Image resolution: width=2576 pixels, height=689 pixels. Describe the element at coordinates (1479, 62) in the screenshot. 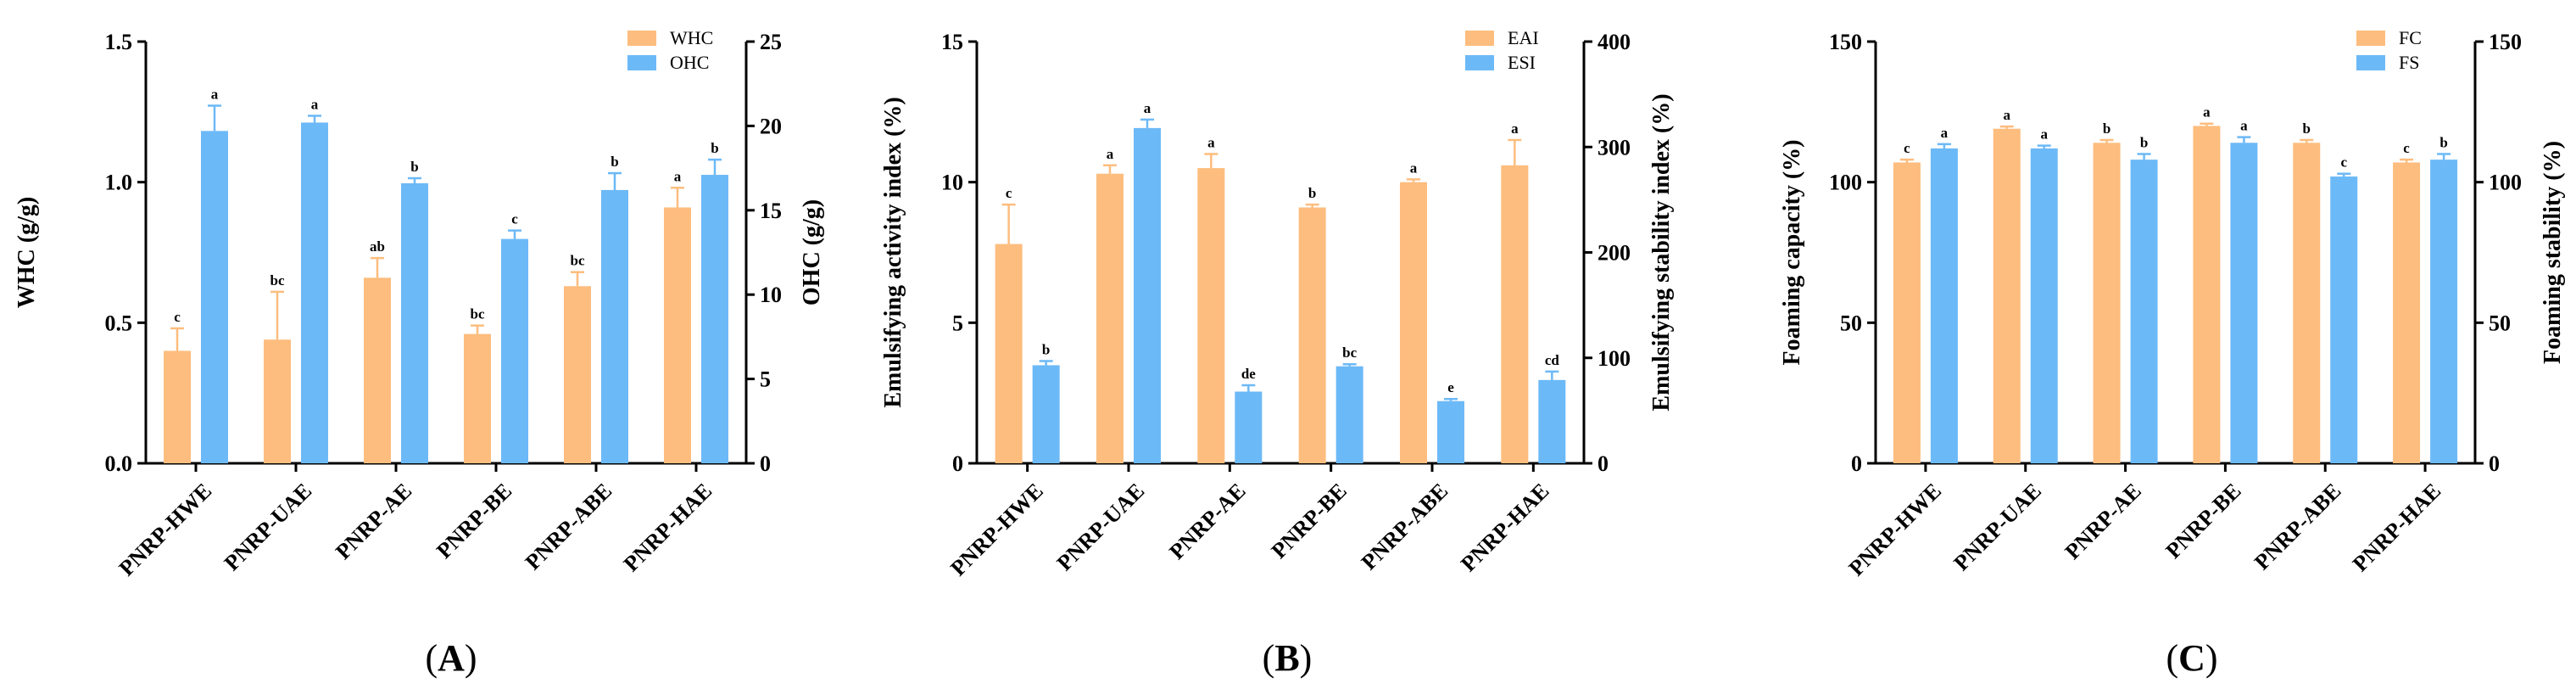

I see `legend-swatch-esi` at that location.